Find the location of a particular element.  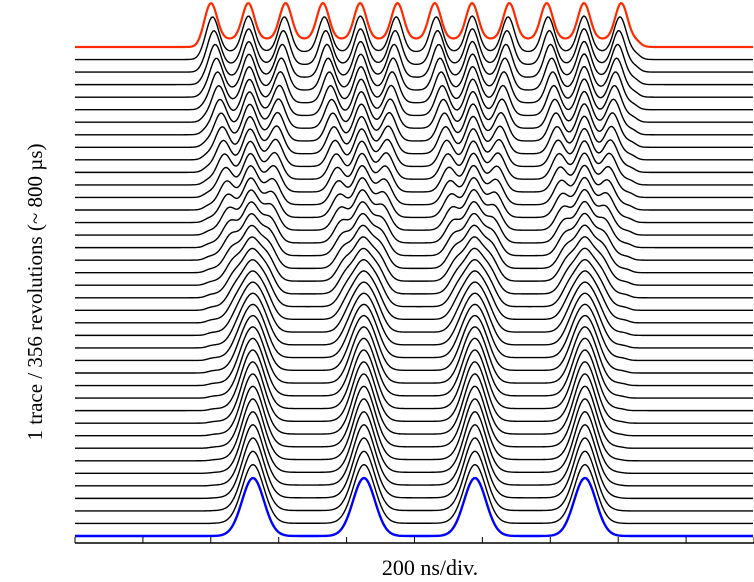

x-tick-group is located at coordinates (414, 540).